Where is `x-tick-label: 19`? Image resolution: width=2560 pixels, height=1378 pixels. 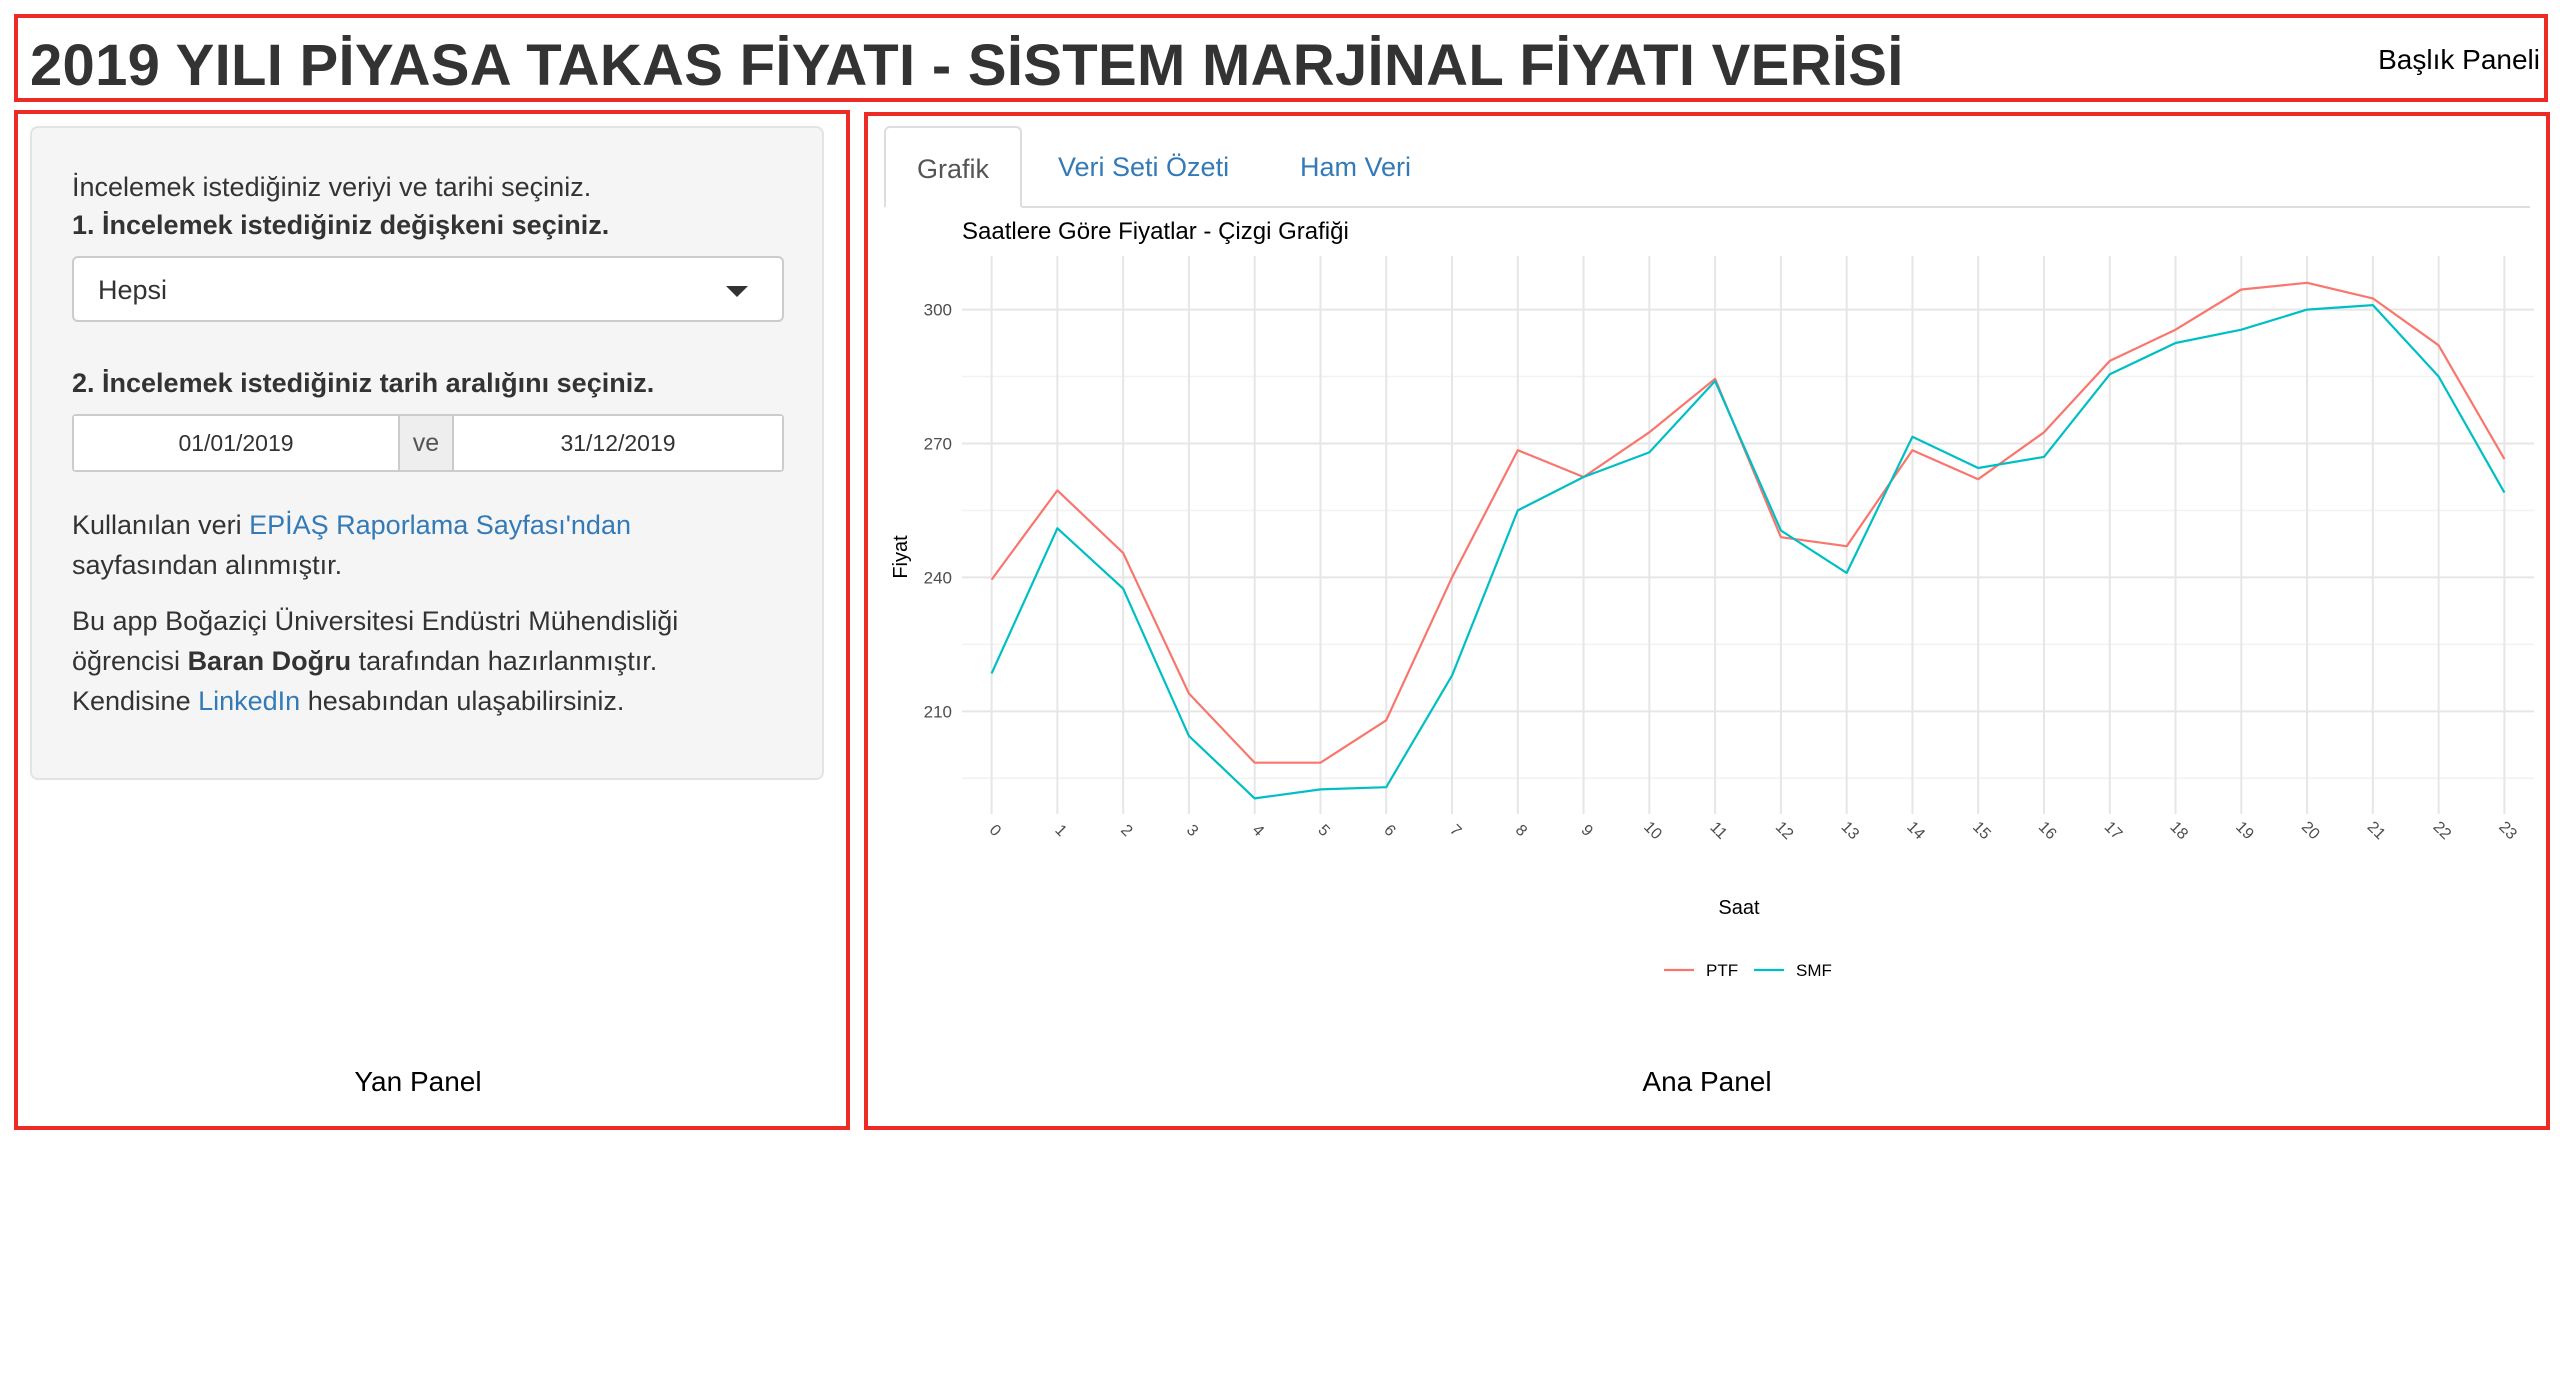 x-tick-label: 19 is located at coordinates (2244, 831).